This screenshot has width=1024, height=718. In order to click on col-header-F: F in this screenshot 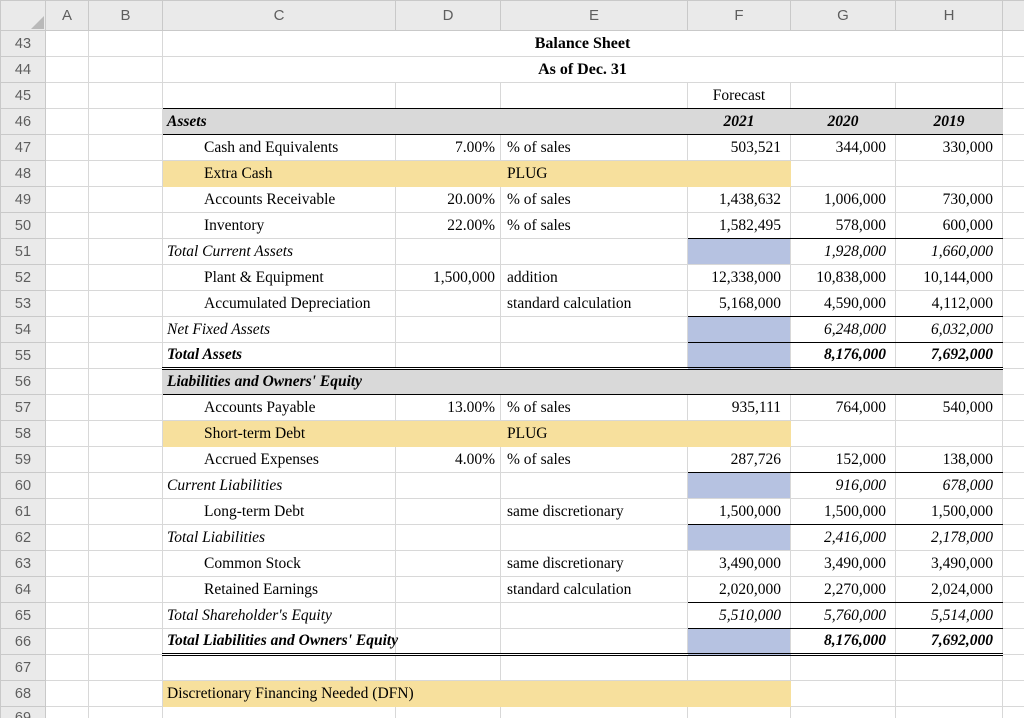, I will do `click(739, 15)`.